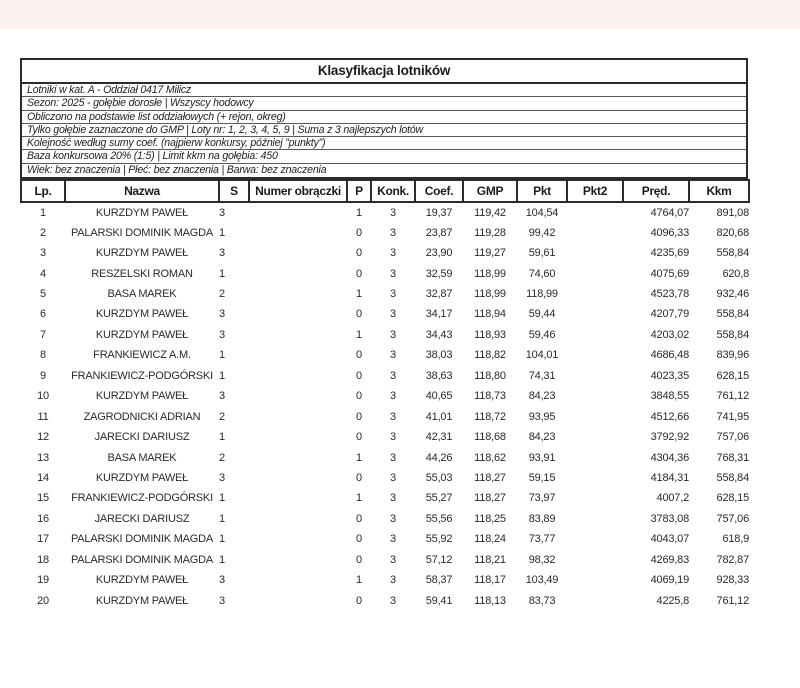 The width and height of the screenshot is (800, 688). What do you see at coordinates (439, 375) in the screenshot?
I see `cell: 38,63` at bounding box center [439, 375].